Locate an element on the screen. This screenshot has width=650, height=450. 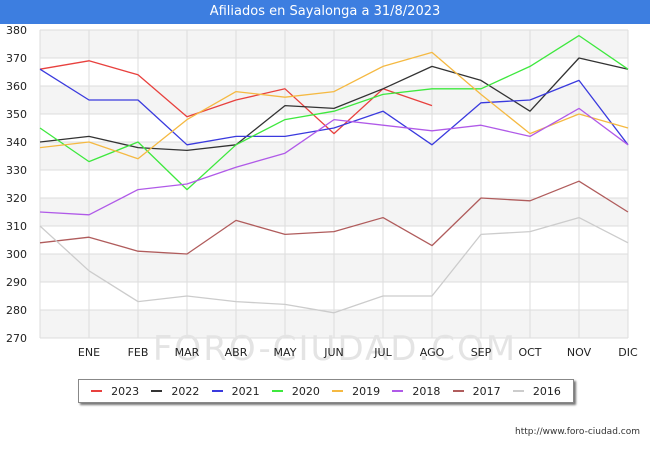
y-tick-label: 290 is located at coordinates (16, 282).